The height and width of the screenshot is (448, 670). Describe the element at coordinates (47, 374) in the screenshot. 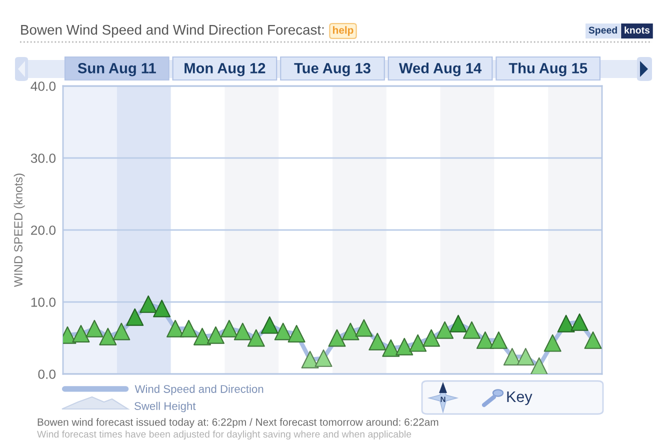

I see `y-tick-label: 0.0` at that location.